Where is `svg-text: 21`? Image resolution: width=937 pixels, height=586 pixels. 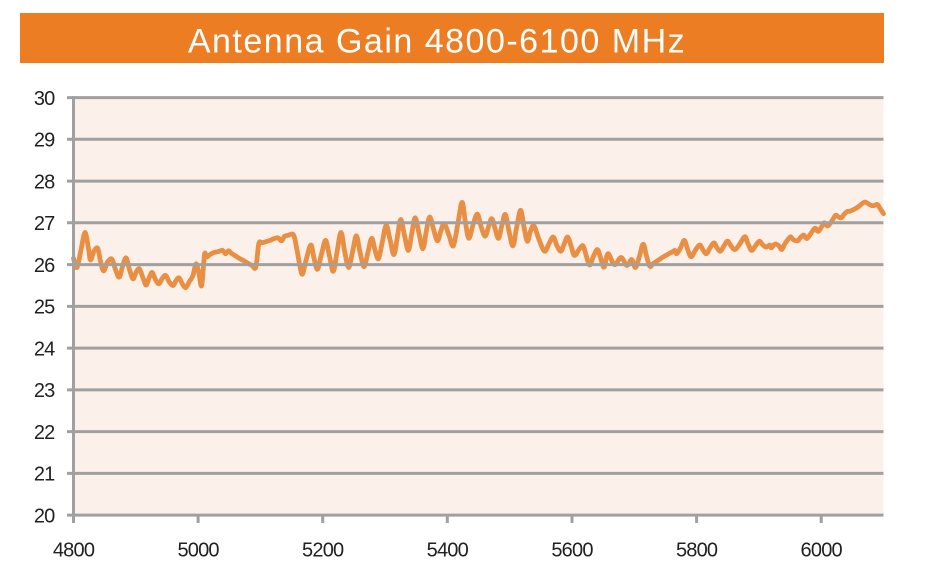
svg-text: 21 is located at coordinates (44, 475).